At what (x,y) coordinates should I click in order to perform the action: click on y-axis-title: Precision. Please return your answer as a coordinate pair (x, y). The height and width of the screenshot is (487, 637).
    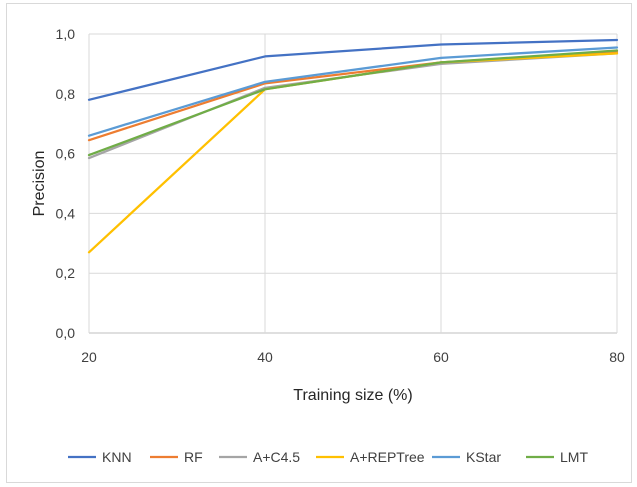
    Looking at the image, I should click on (39, 184).